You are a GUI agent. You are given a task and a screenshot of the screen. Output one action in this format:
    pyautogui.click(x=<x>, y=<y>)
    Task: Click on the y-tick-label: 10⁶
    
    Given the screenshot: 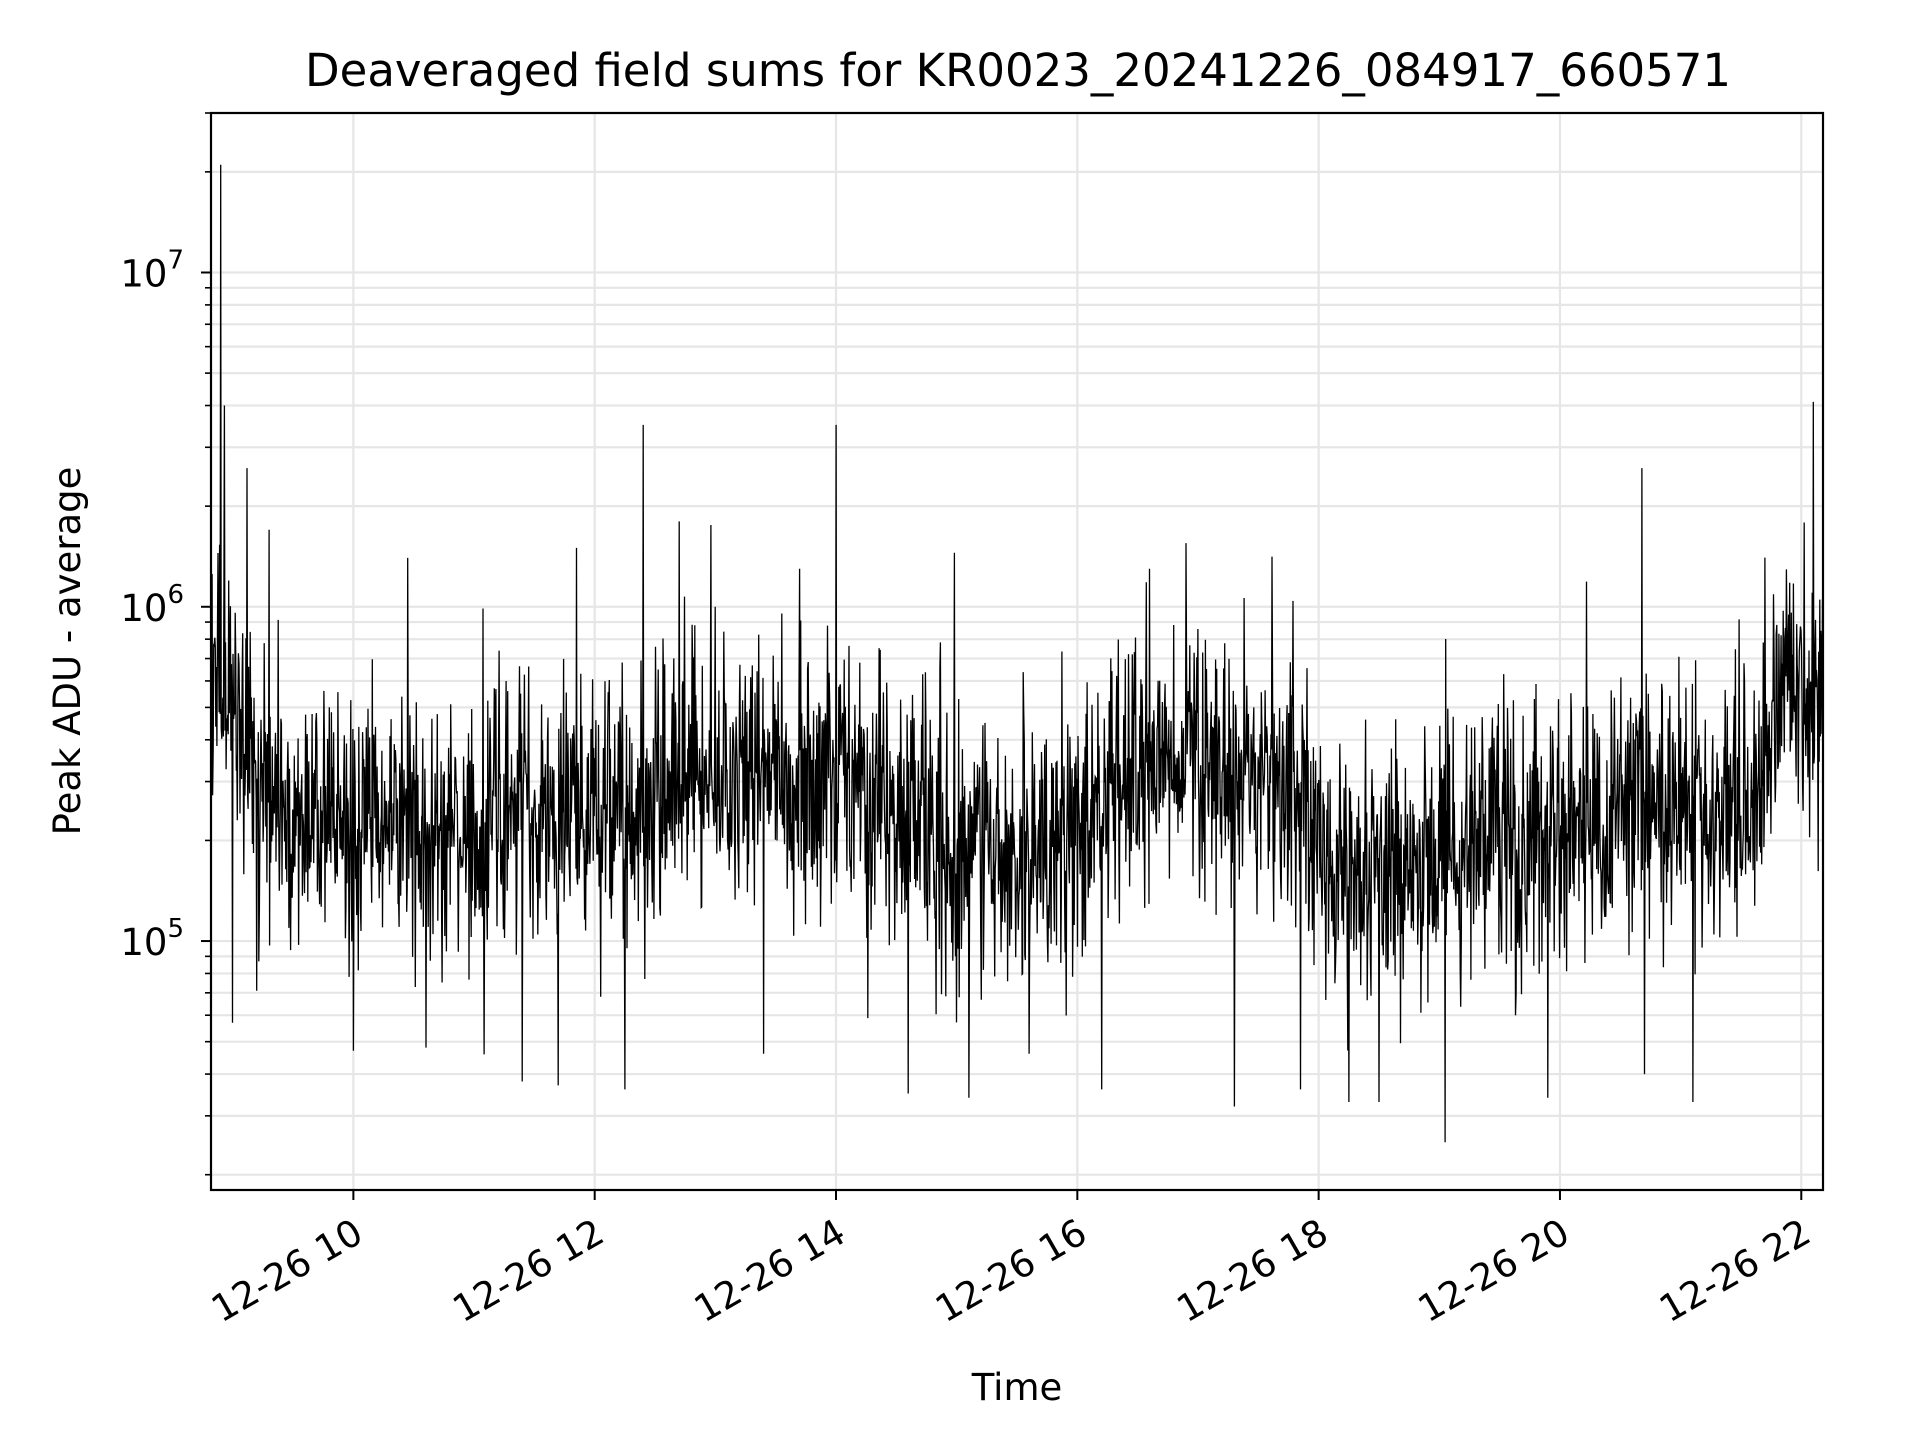 What is the action you would take?
    pyautogui.click(x=152, y=605)
    